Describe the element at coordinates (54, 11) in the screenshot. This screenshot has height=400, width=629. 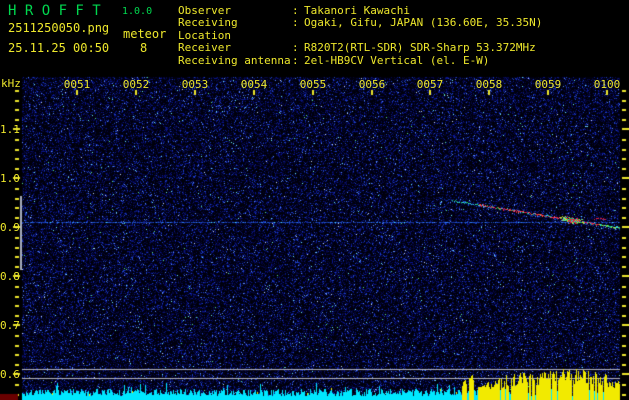
I see `app-title: H R O F F T` at that location.